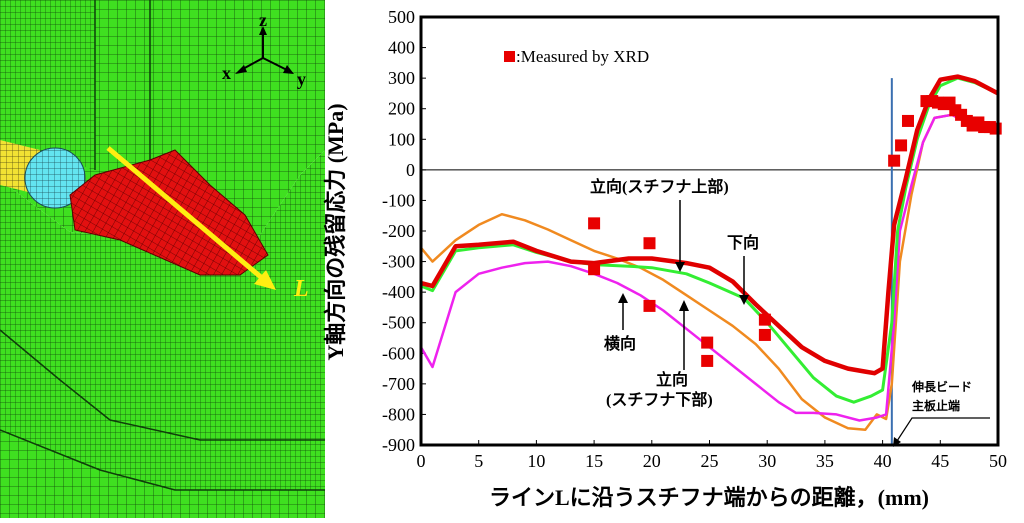 This screenshot has width=1024, height=523. Describe the element at coordinates (478, 461) in the screenshot. I see `x-tick-label: 5` at that location.